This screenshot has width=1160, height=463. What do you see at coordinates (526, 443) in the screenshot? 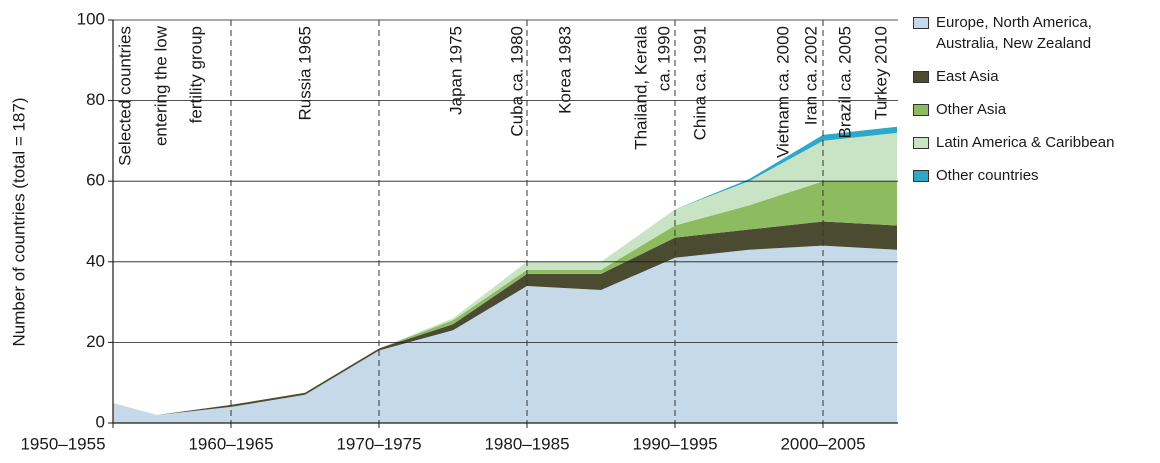
I see `x-tick-label: 1980–1985` at bounding box center [526, 443].